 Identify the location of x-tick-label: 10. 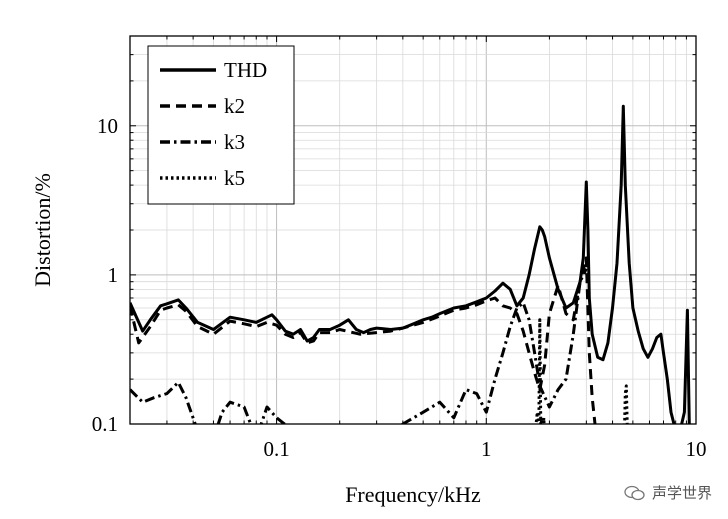
(696, 449).